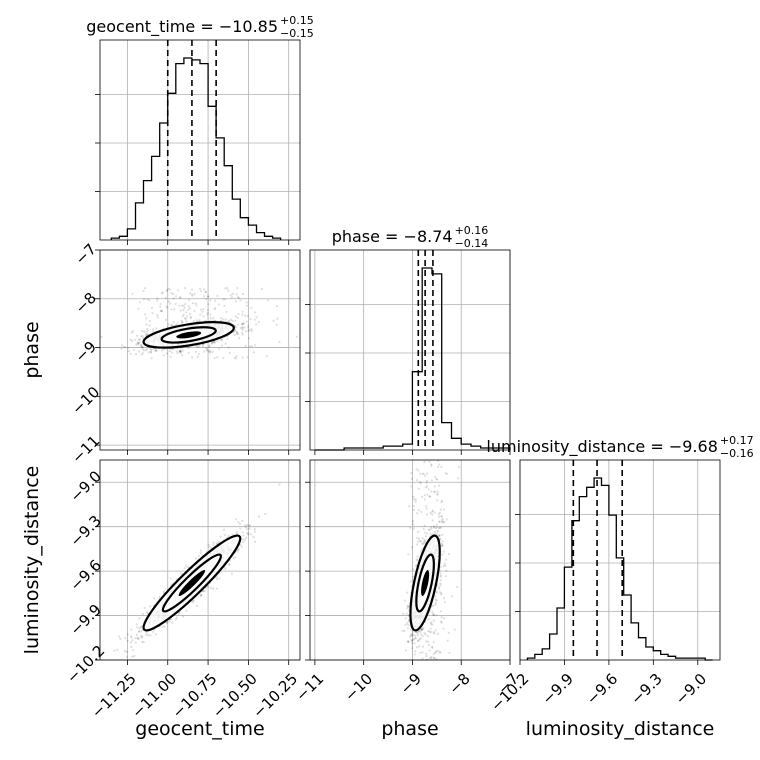 The image size is (760, 760). Describe the element at coordinates (275, 696) in the screenshot. I see `tick-label-x-geocent_time: −10.25` at that location.